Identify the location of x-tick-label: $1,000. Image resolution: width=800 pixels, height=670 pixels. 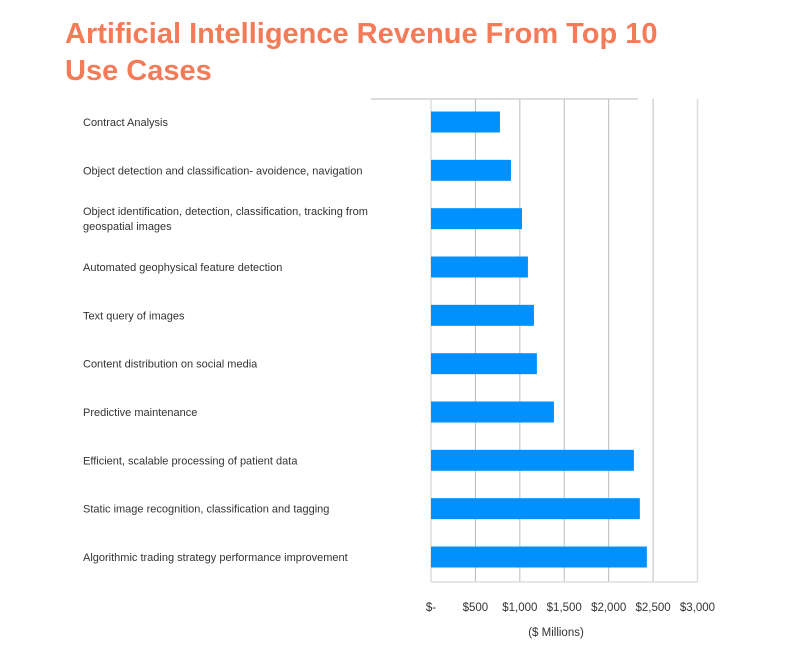
(519, 608).